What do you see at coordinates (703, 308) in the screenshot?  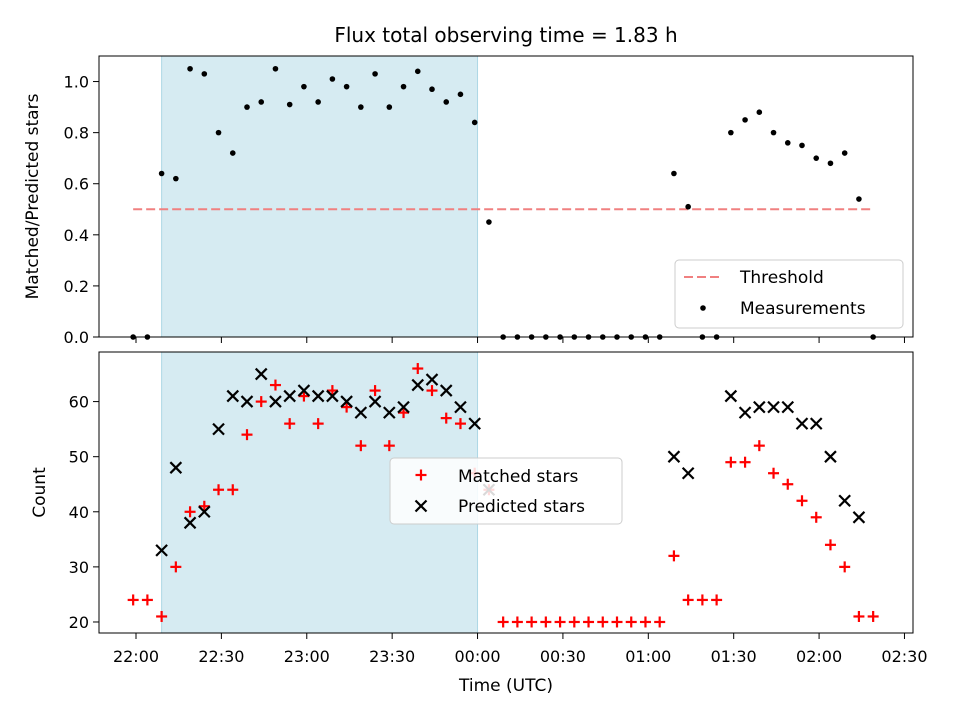 I see `legend-measurements-swatch` at bounding box center [703, 308].